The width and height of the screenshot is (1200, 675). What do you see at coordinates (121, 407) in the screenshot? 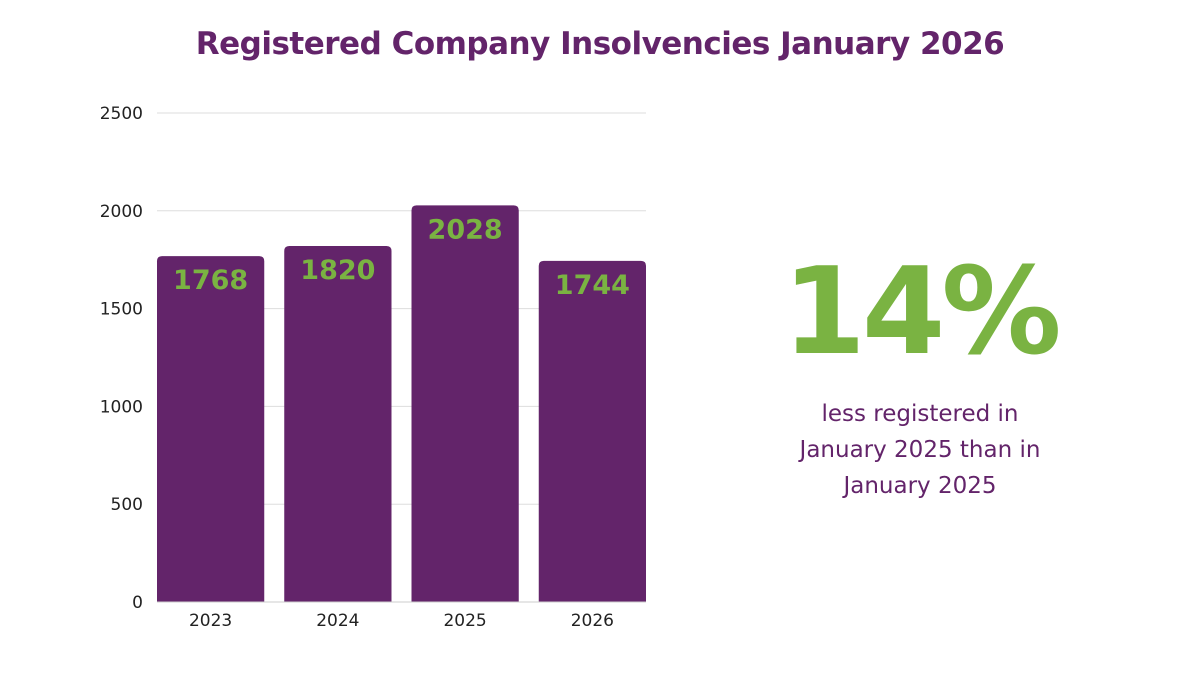
I see `y-tick-label: 1000` at bounding box center [121, 407].